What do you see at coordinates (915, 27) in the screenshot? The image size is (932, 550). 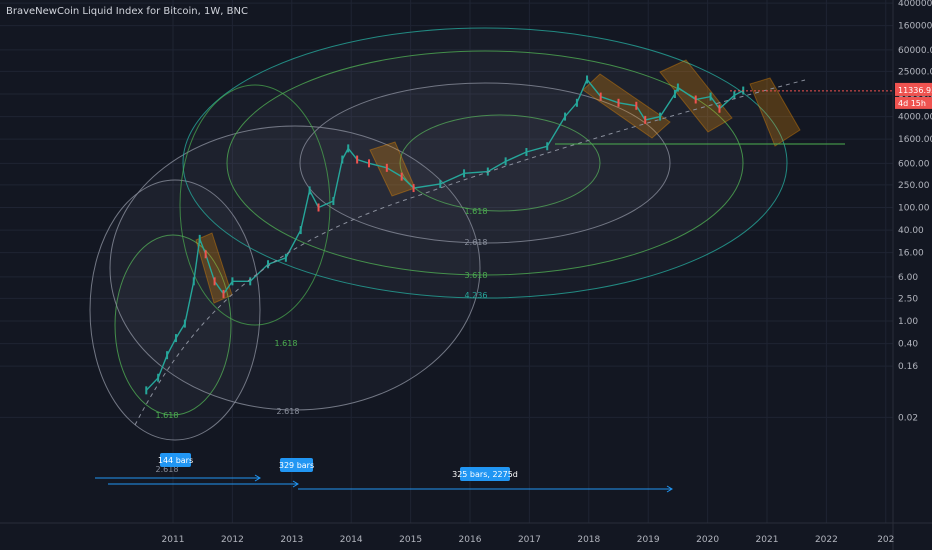 I see `y-tick-label: 160000.00` at bounding box center [915, 27].